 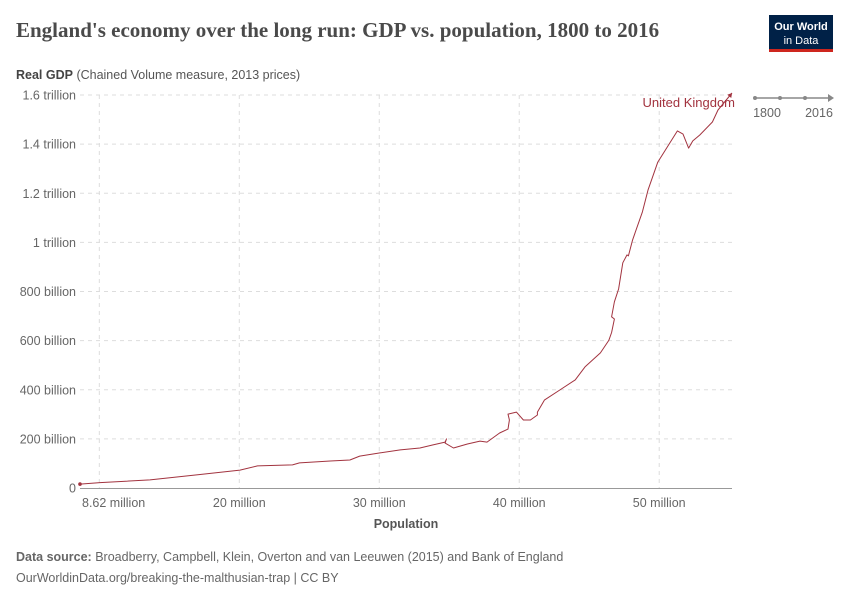 What do you see at coordinates (54, 243) in the screenshot?
I see `y-tick-label: 1 trillion` at bounding box center [54, 243].